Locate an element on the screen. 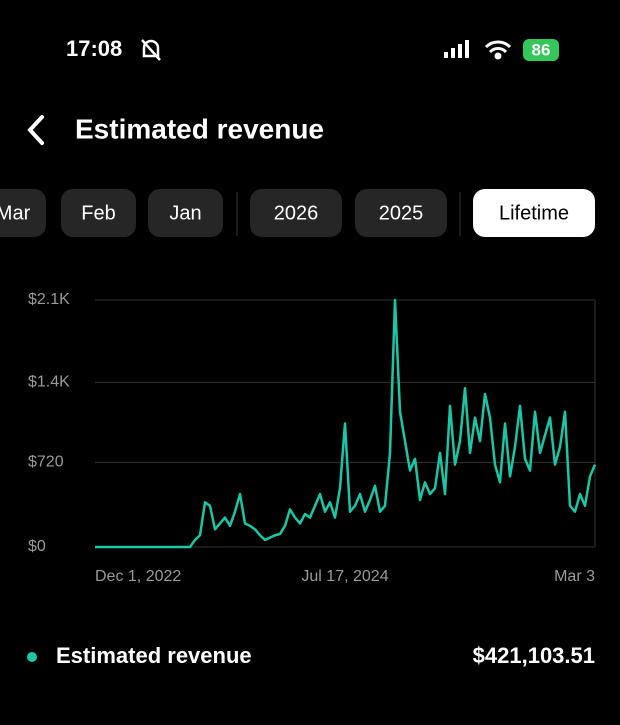 The image size is (620, 725). wifi-icon is located at coordinates (498, 50).